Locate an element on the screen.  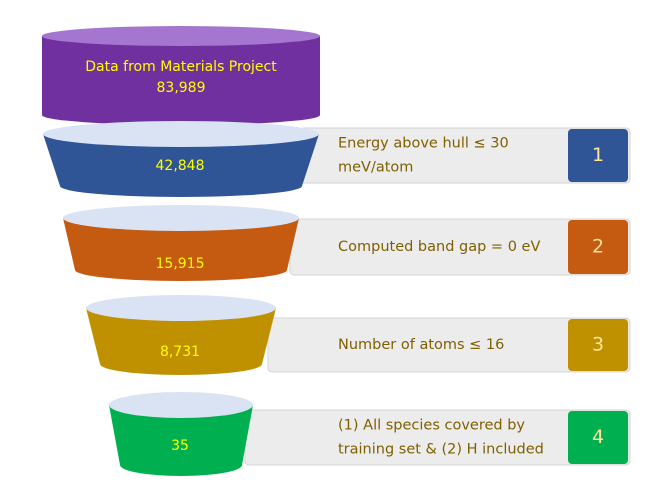
filter-text: (1) All species covered by is located at coordinates (431, 426).